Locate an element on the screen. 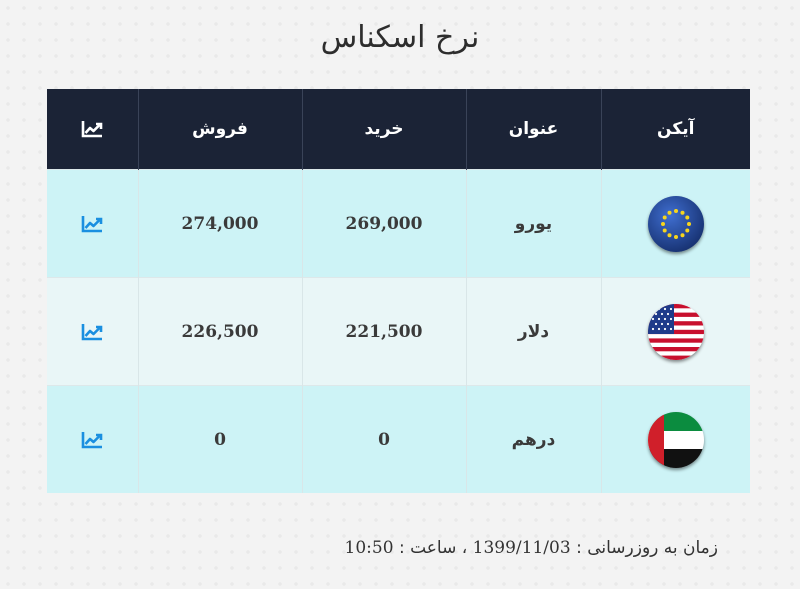 Image resolution: width=800 pixels, height=589 pixels. update-label: زمان به روزرسانی : is located at coordinates (647, 548).